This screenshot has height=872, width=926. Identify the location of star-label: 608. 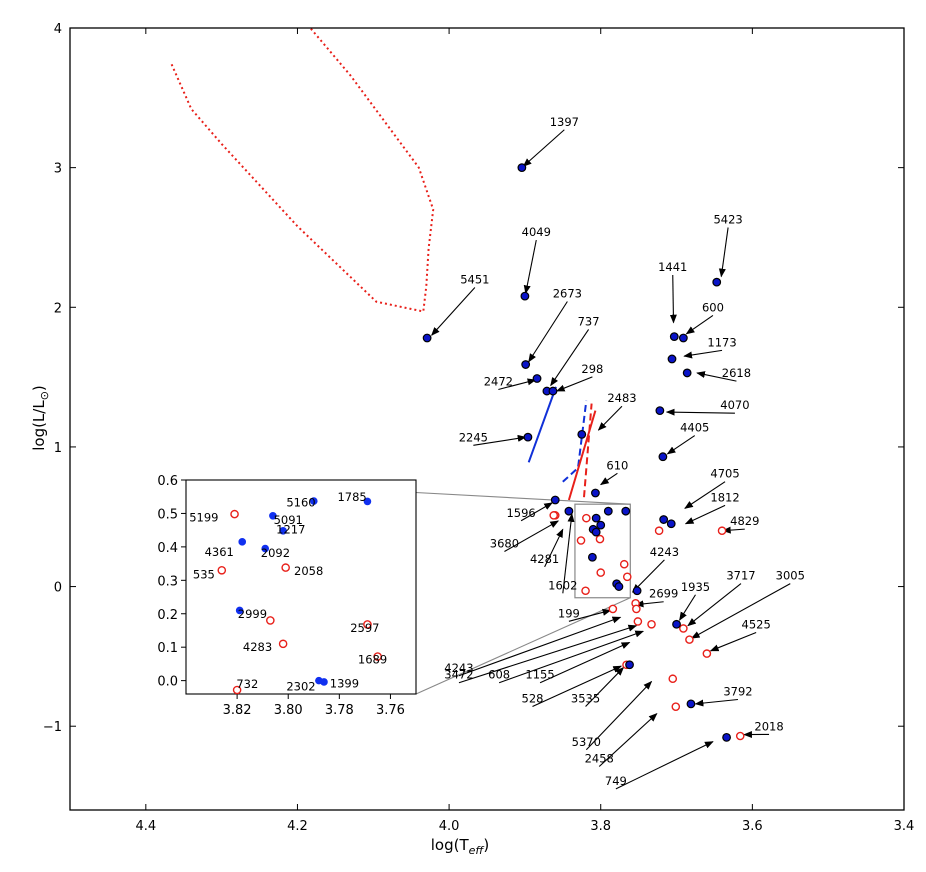
(499, 675).